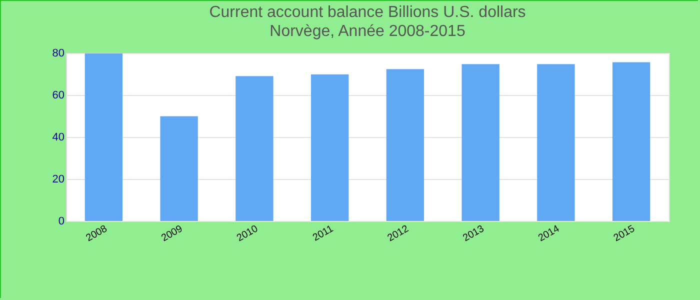 Image resolution: width=700 pixels, height=300 pixels. Describe the element at coordinates (625, 233) in the screenshot. I see `x-tick-label: 2015` at that location.